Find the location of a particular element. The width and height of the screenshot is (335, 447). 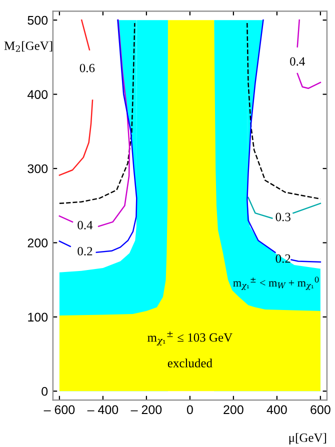

x-tick-label: 0 is located at coordinates (189, 409).